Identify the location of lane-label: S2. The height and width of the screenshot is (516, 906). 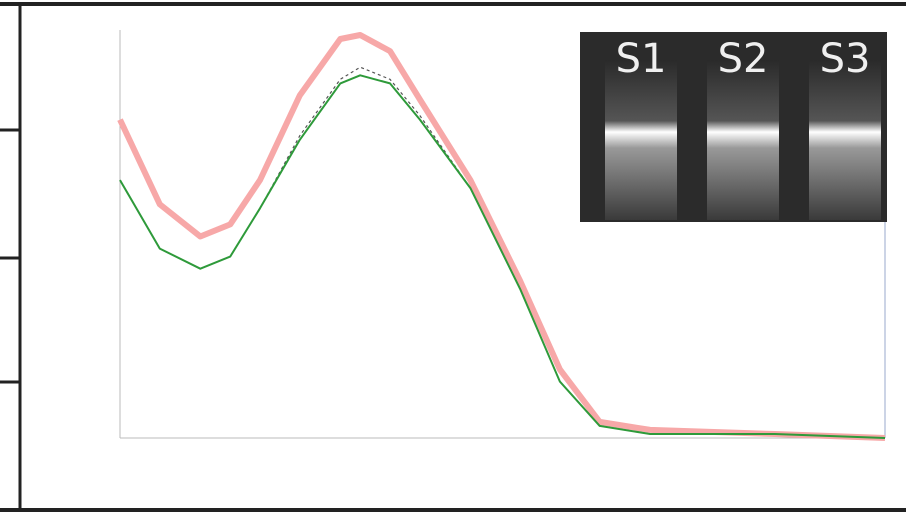
(743, 59).